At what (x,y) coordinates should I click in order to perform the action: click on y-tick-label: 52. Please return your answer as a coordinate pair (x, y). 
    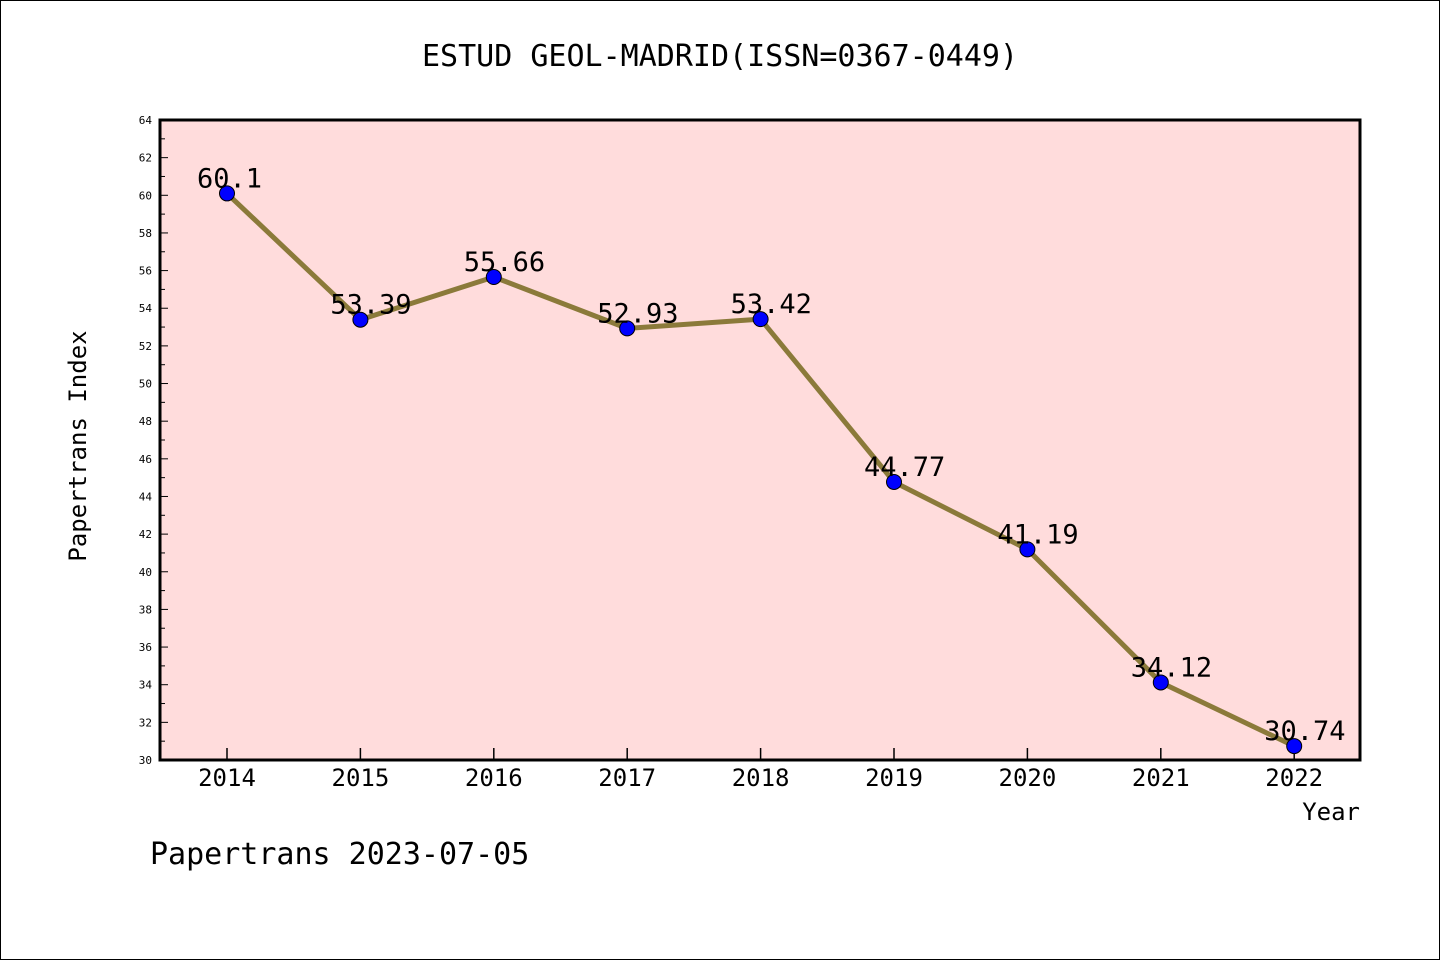
    Looking at the image, I should click on (145, 346).